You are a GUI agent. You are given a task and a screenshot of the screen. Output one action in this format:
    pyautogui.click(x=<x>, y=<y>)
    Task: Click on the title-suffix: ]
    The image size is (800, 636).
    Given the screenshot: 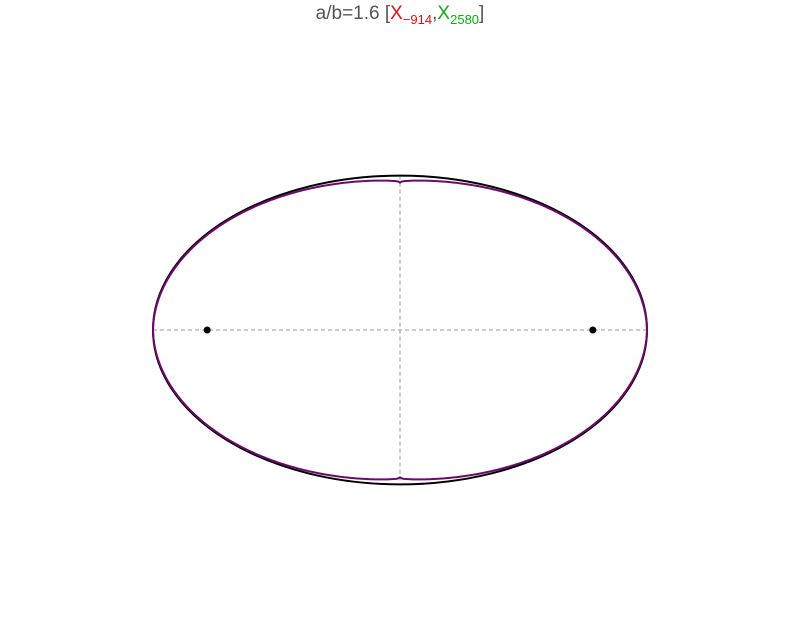 What is the action you would take?
    pyautogui.click(x=482, y=13)
    